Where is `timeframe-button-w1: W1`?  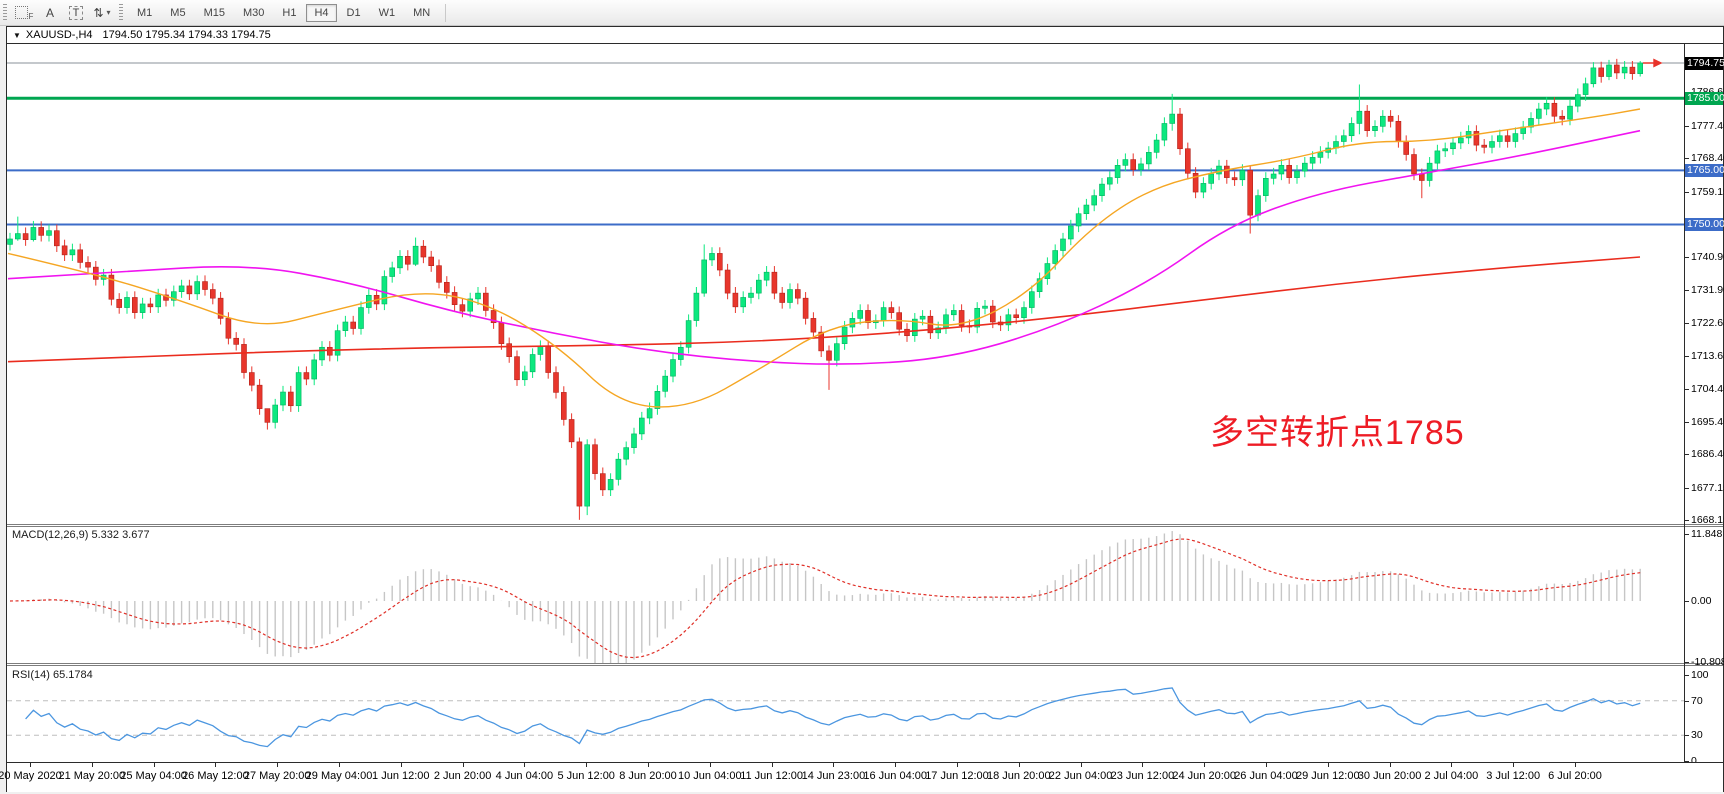 timeframe-button-w1: W1 is located at coordinates (387, 12).